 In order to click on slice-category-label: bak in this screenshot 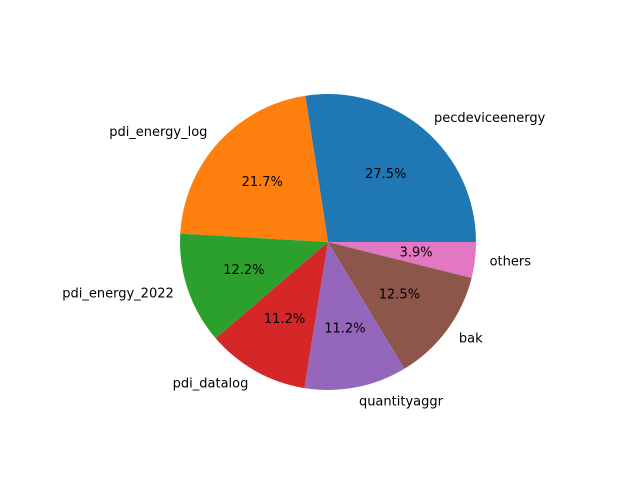, I will do `click(471, 338)`.